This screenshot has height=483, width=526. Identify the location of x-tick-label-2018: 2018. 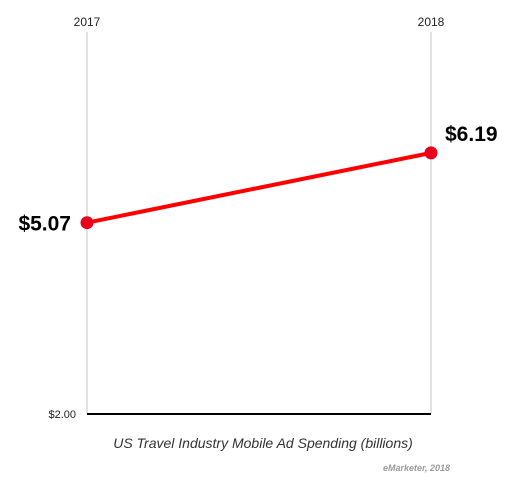
(431, 22).